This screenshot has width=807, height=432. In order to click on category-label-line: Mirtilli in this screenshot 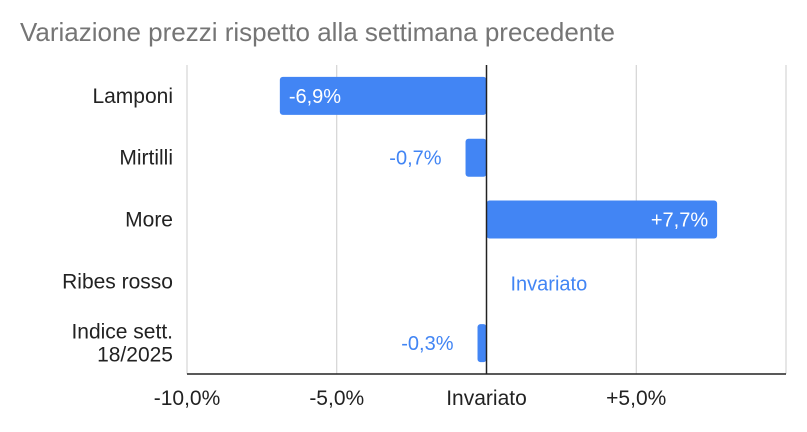, I will do `click(146, 158)`.